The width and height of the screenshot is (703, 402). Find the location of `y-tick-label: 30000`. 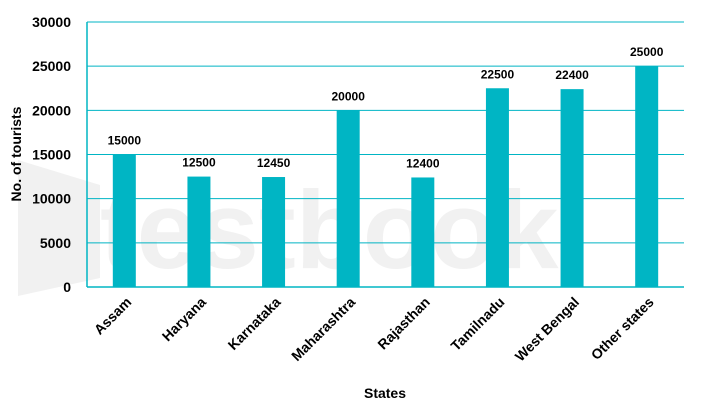

y-tick-label: 30000 is located at coordinates (51, 22).